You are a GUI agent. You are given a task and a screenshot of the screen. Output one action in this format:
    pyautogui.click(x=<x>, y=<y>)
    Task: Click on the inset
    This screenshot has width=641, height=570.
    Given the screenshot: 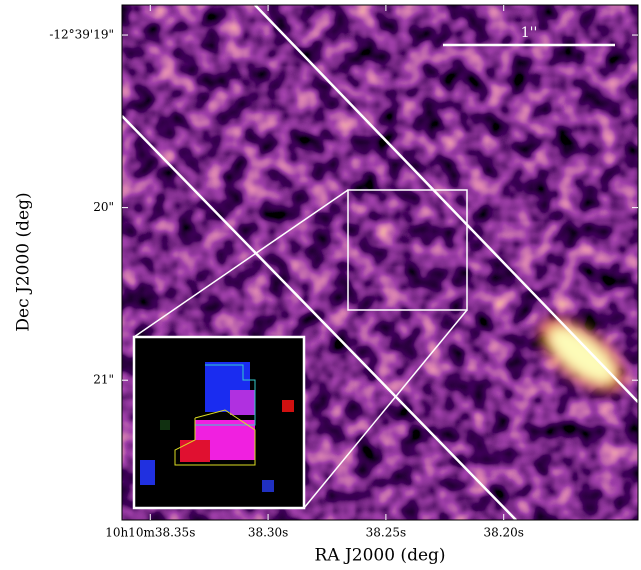 What is the action you would take?
    pyautogui.click(x=219, y=422)
    